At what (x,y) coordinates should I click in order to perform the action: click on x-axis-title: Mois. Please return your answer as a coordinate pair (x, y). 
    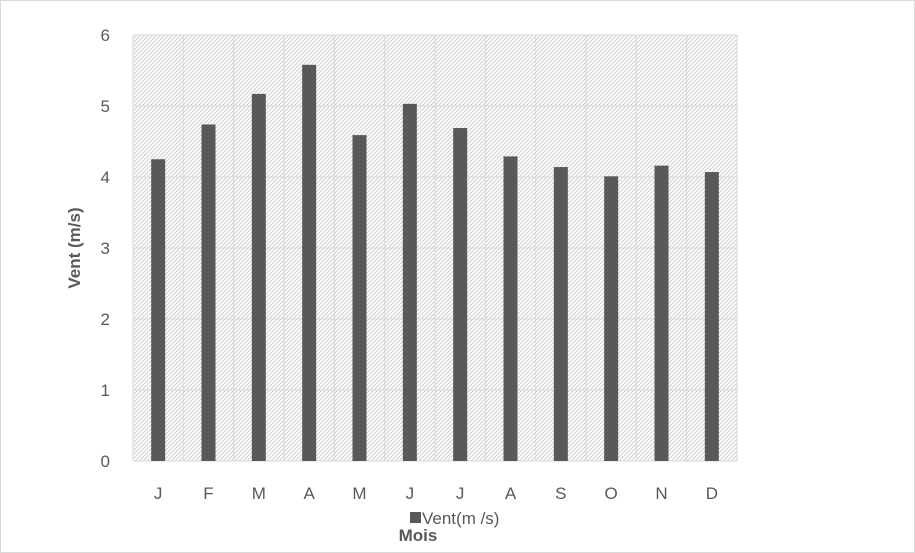
    Looking at the image, I should click on (418, 535).